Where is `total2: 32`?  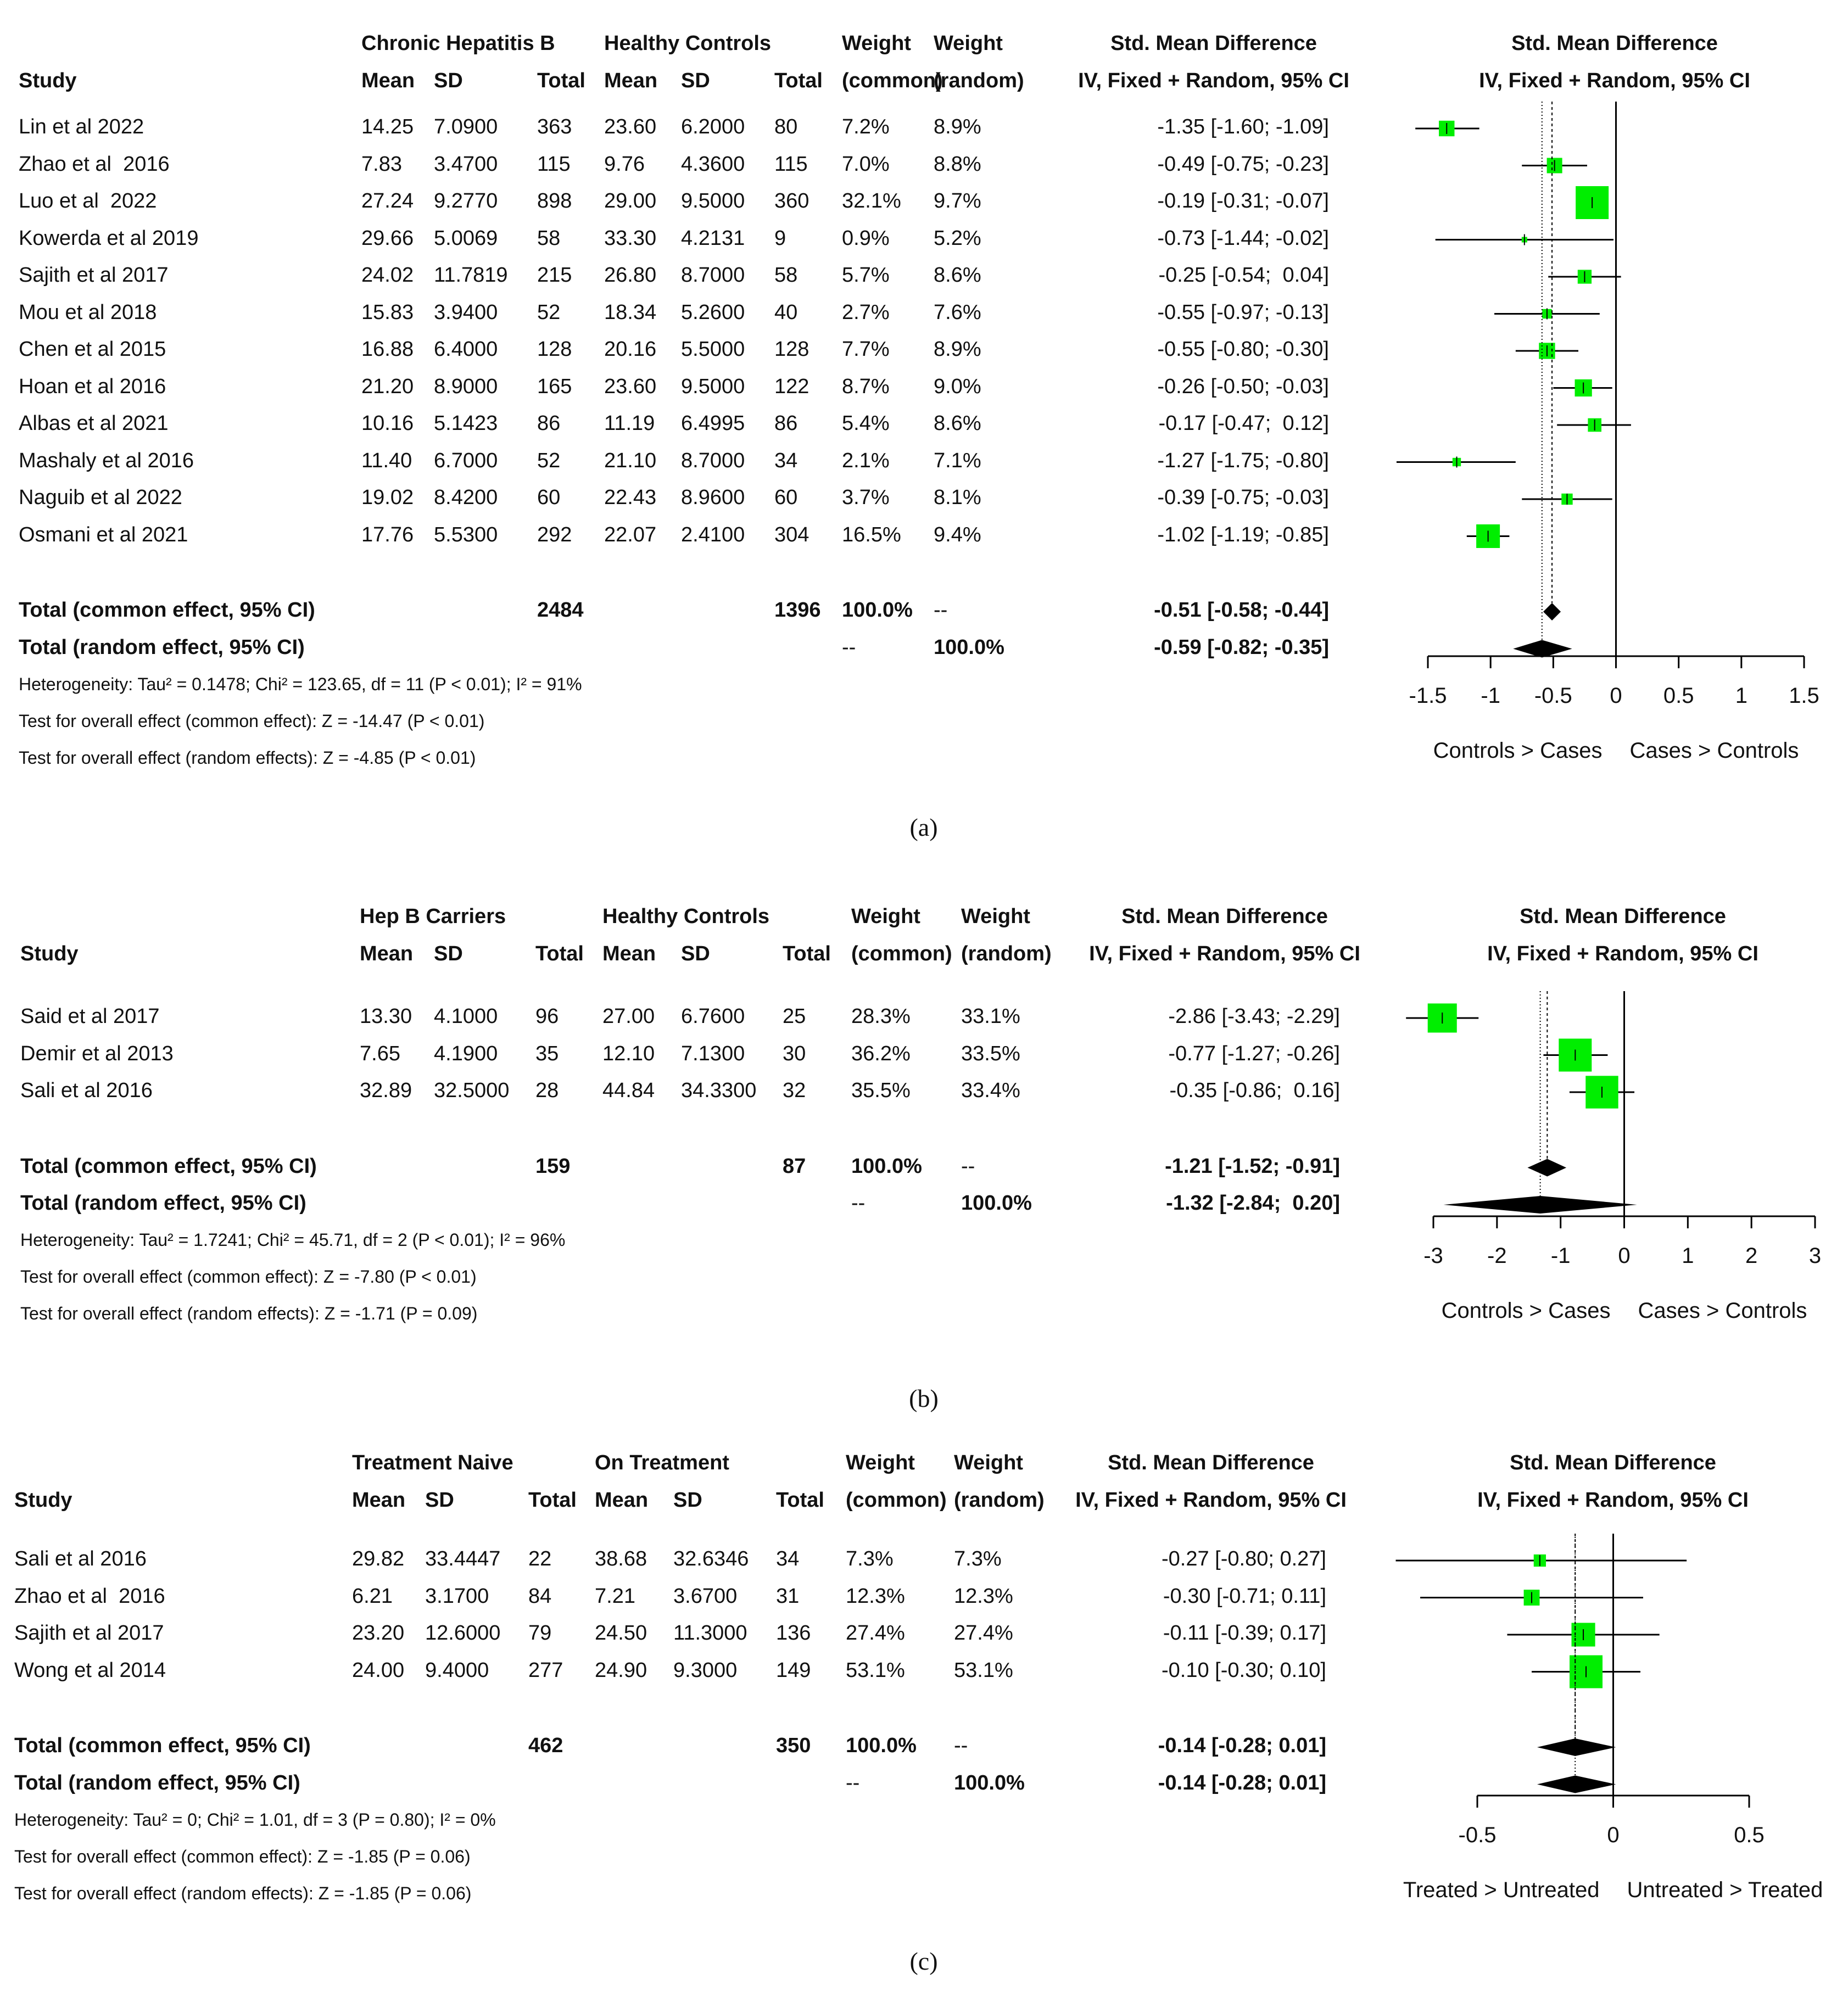
total2: 32 is located at coordinates (795, 1091).